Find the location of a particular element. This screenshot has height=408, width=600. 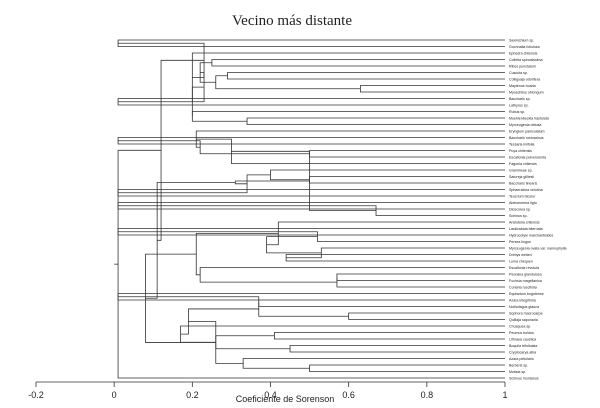

leaf-label: Boquila trifoliolata is located at coordinates (523, 346).